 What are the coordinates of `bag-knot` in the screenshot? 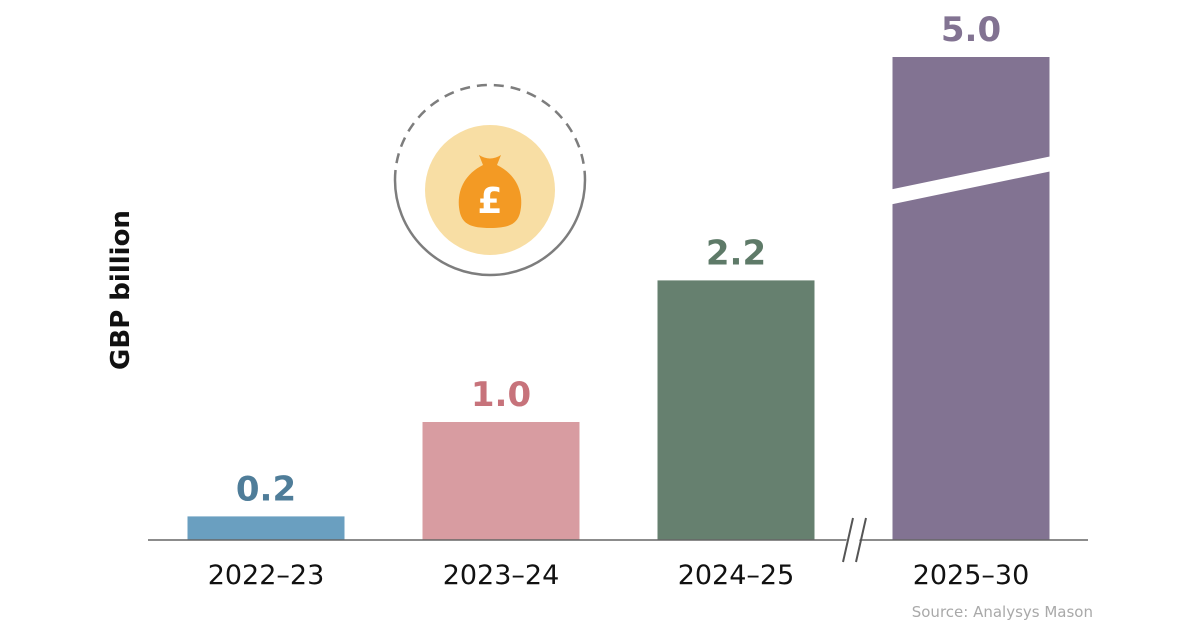 It's located at (490, 160).